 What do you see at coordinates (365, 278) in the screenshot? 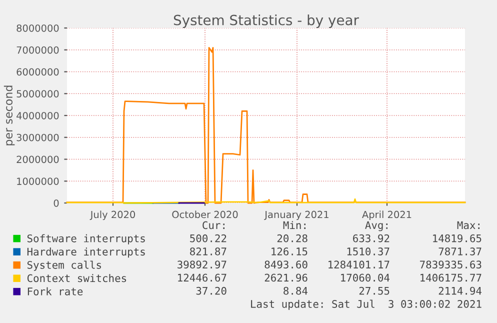
I see `text: 17060.04` at bounding box center [365, 278].